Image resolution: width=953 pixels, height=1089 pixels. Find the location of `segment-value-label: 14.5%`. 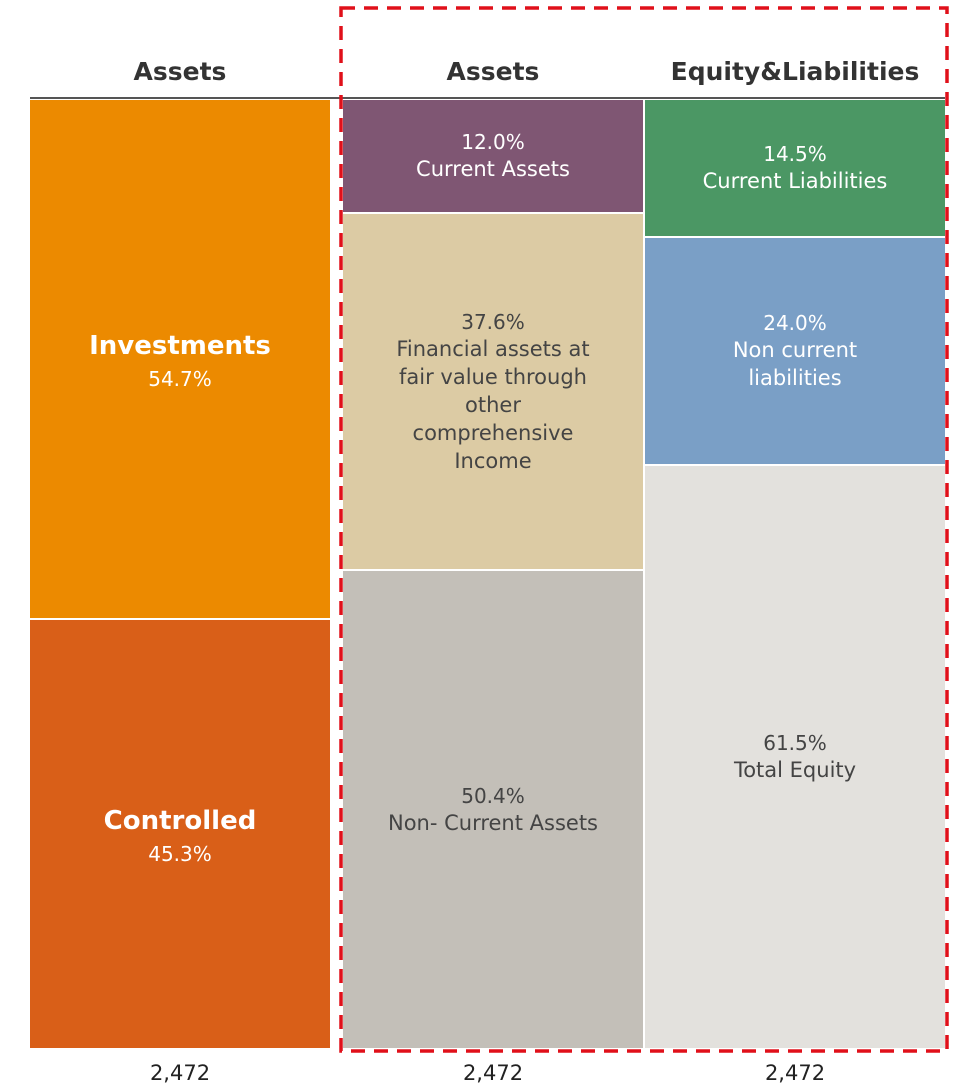

segment-value-label: 14.5% is located at coordinates (795, 153).